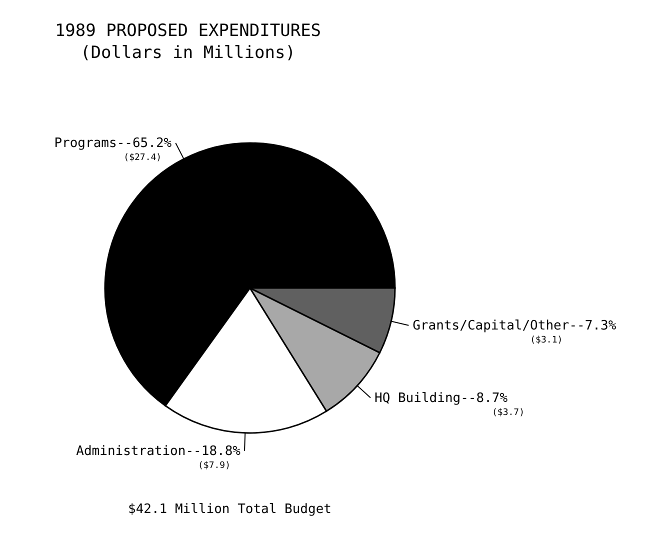 Image resolution: width=655 pixels, height=538 pixels. What do you see at coordinates (441, 398) in the screenshot?
I see `slice-label: HQ Building--8.7%` at bounding box center [441, 398].